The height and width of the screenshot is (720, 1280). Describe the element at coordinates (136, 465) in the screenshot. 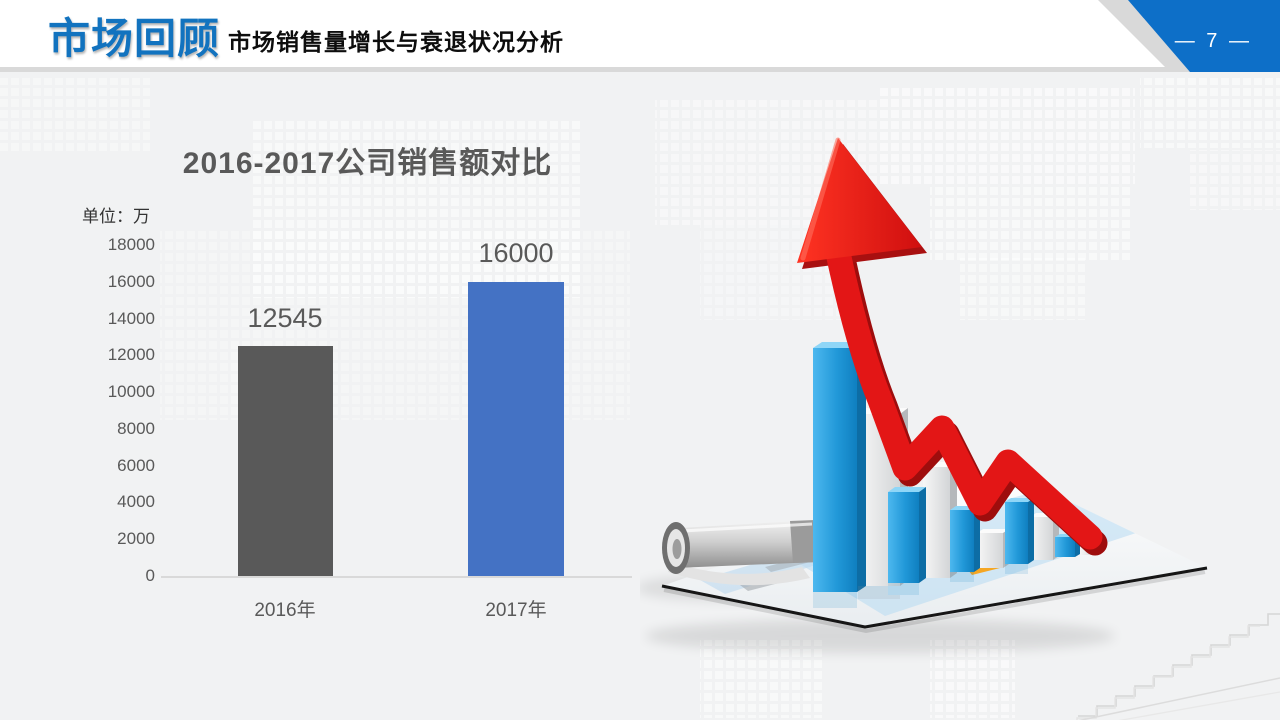

I see `y-tick-label: 6000` at that location.